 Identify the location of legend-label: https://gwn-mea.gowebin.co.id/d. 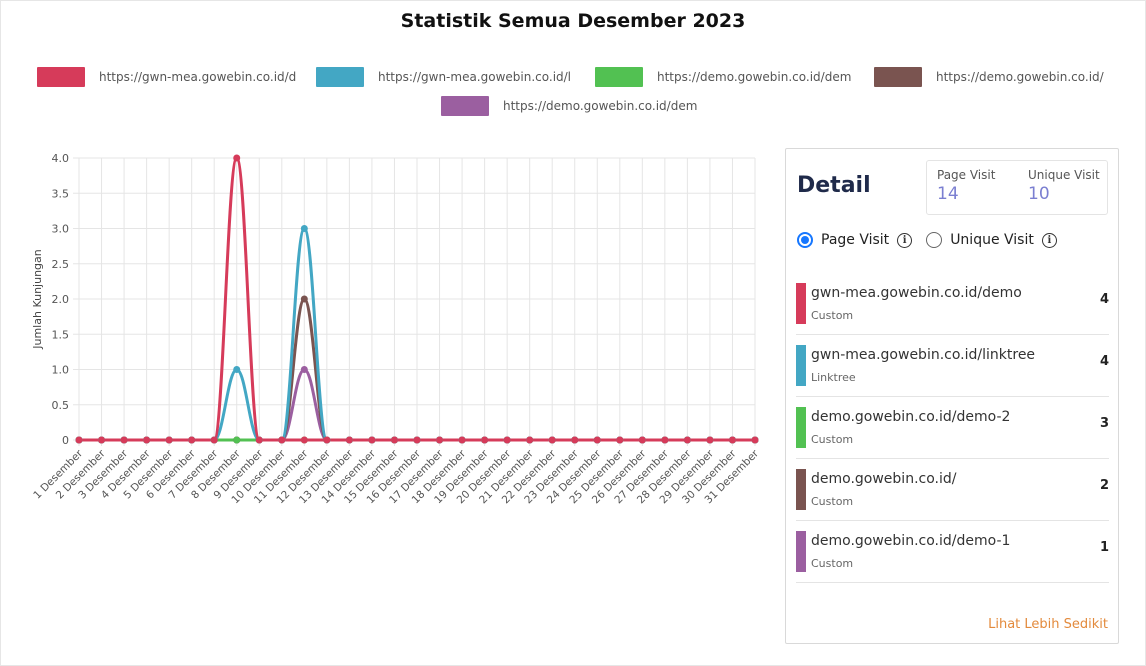
(198, 77).